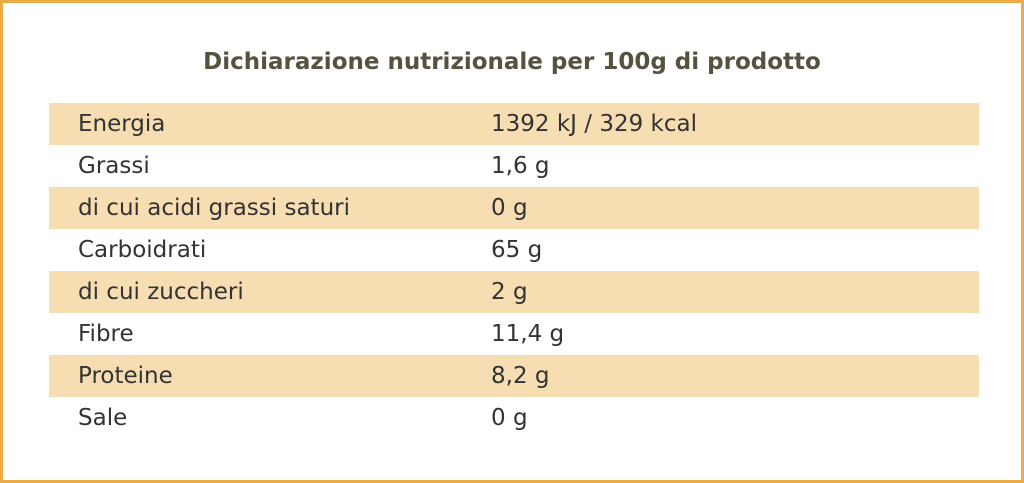 The width and height of the screenshot is (1024, 483). I want to click on label-cell: Proteine, so click(125, 376).